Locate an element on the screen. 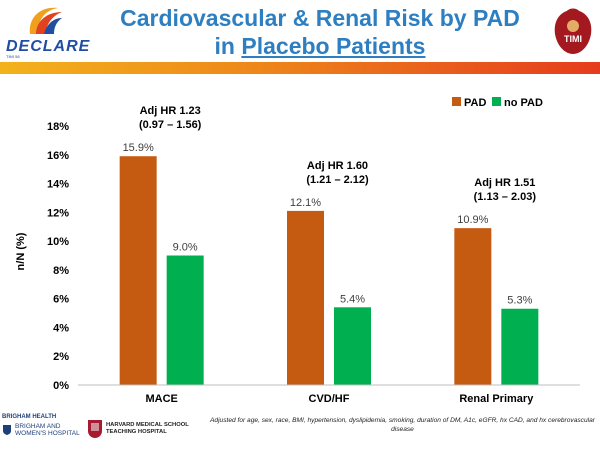 Image resolution: width=600 pixels, height=449 pixels. legend-swatch-no-pad is located at coordinates (496, 101).